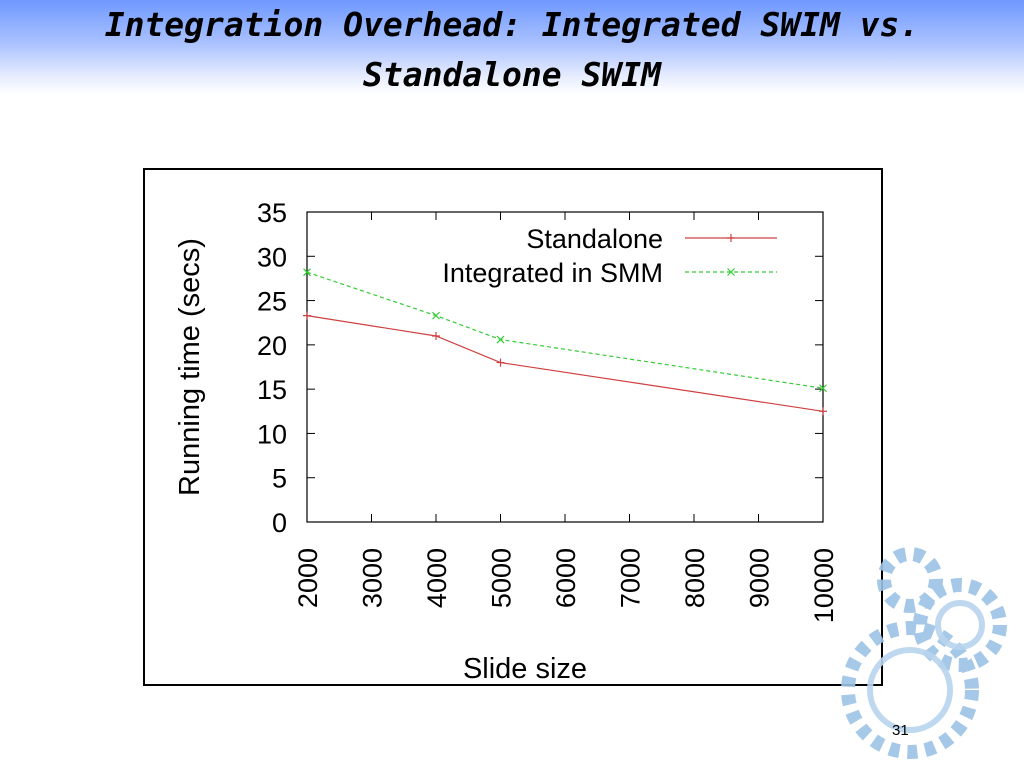  Describe the element at coordinates (502, 578) in the screenshot. I see `x-tick-label: 5000` at that location.